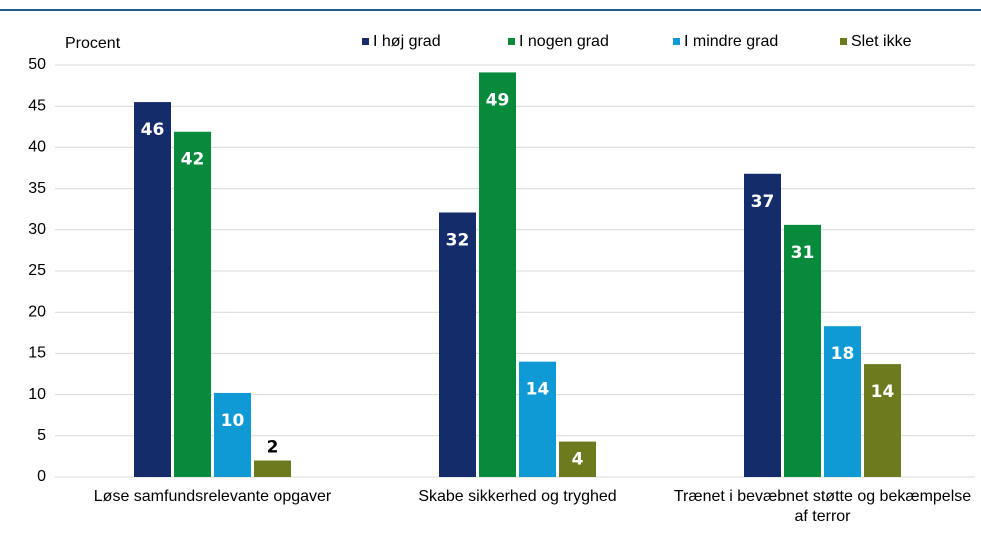 This screenshot has width=981, height=535. What do you see at coordinates (458, 240) in the screenshot?
I see `value-label: 32` at bounding box center [458, 240].